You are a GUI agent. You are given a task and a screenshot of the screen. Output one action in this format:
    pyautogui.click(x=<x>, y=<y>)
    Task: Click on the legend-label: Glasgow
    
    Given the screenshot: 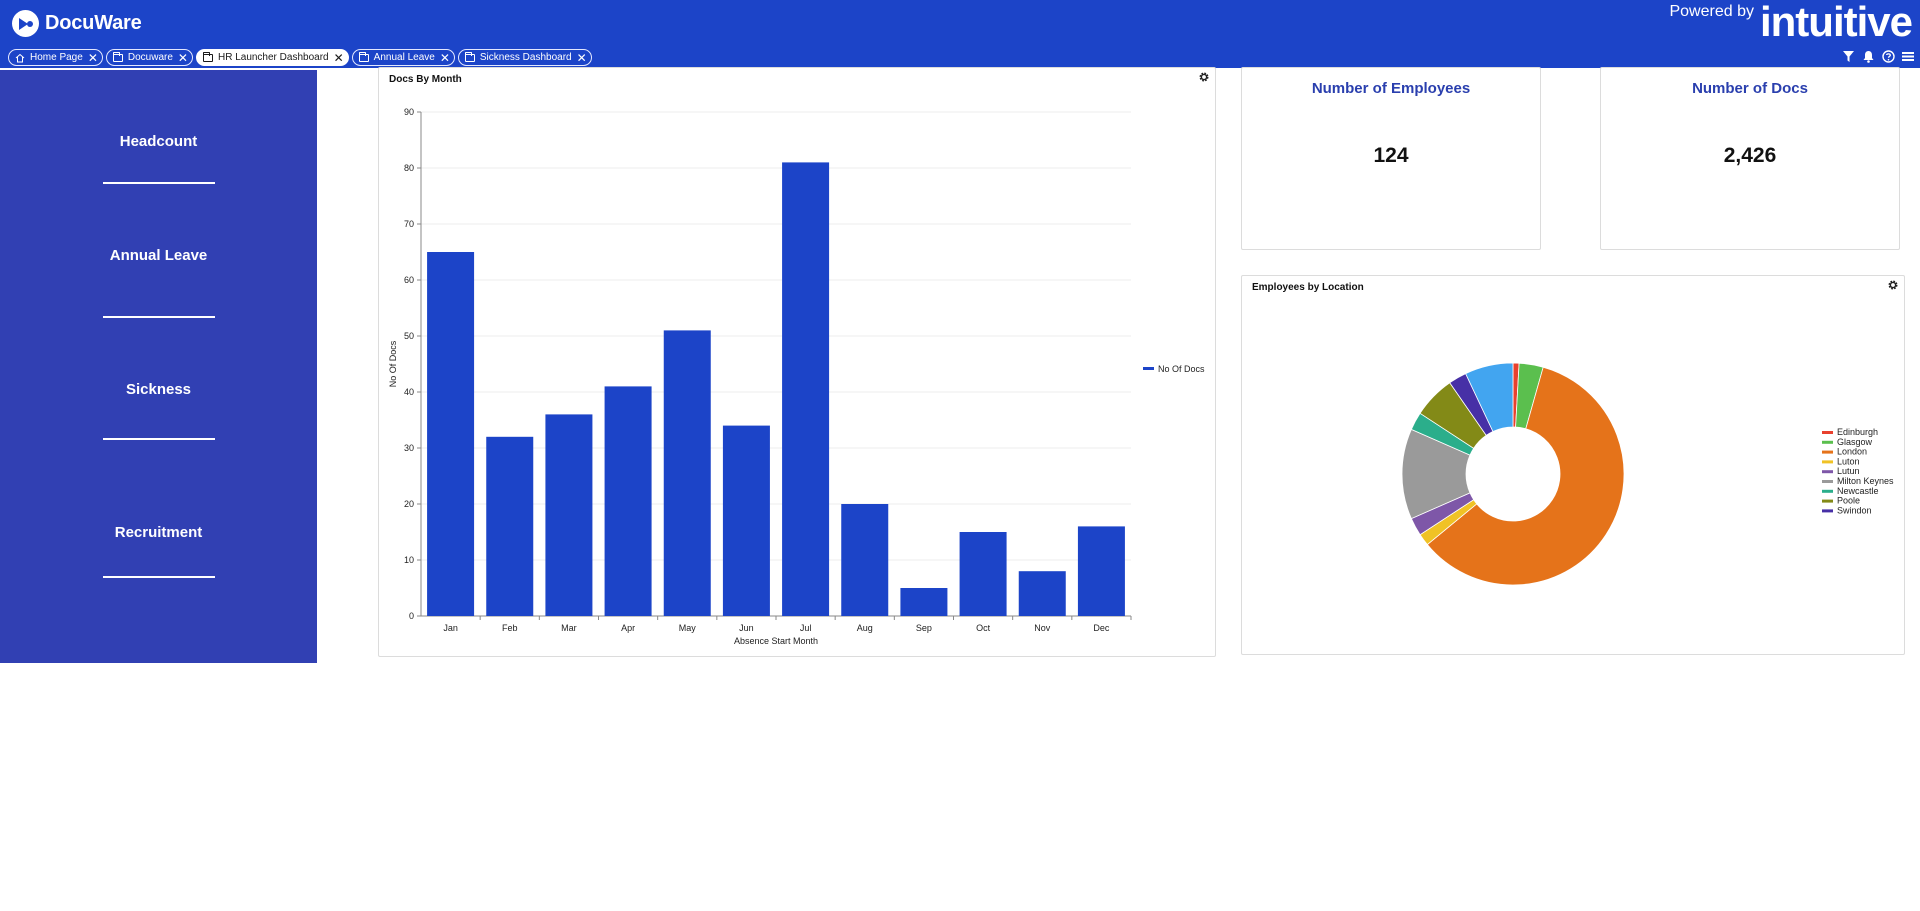 What is the action you would take?
    pyautogui.click(x=1855, y=442)
    